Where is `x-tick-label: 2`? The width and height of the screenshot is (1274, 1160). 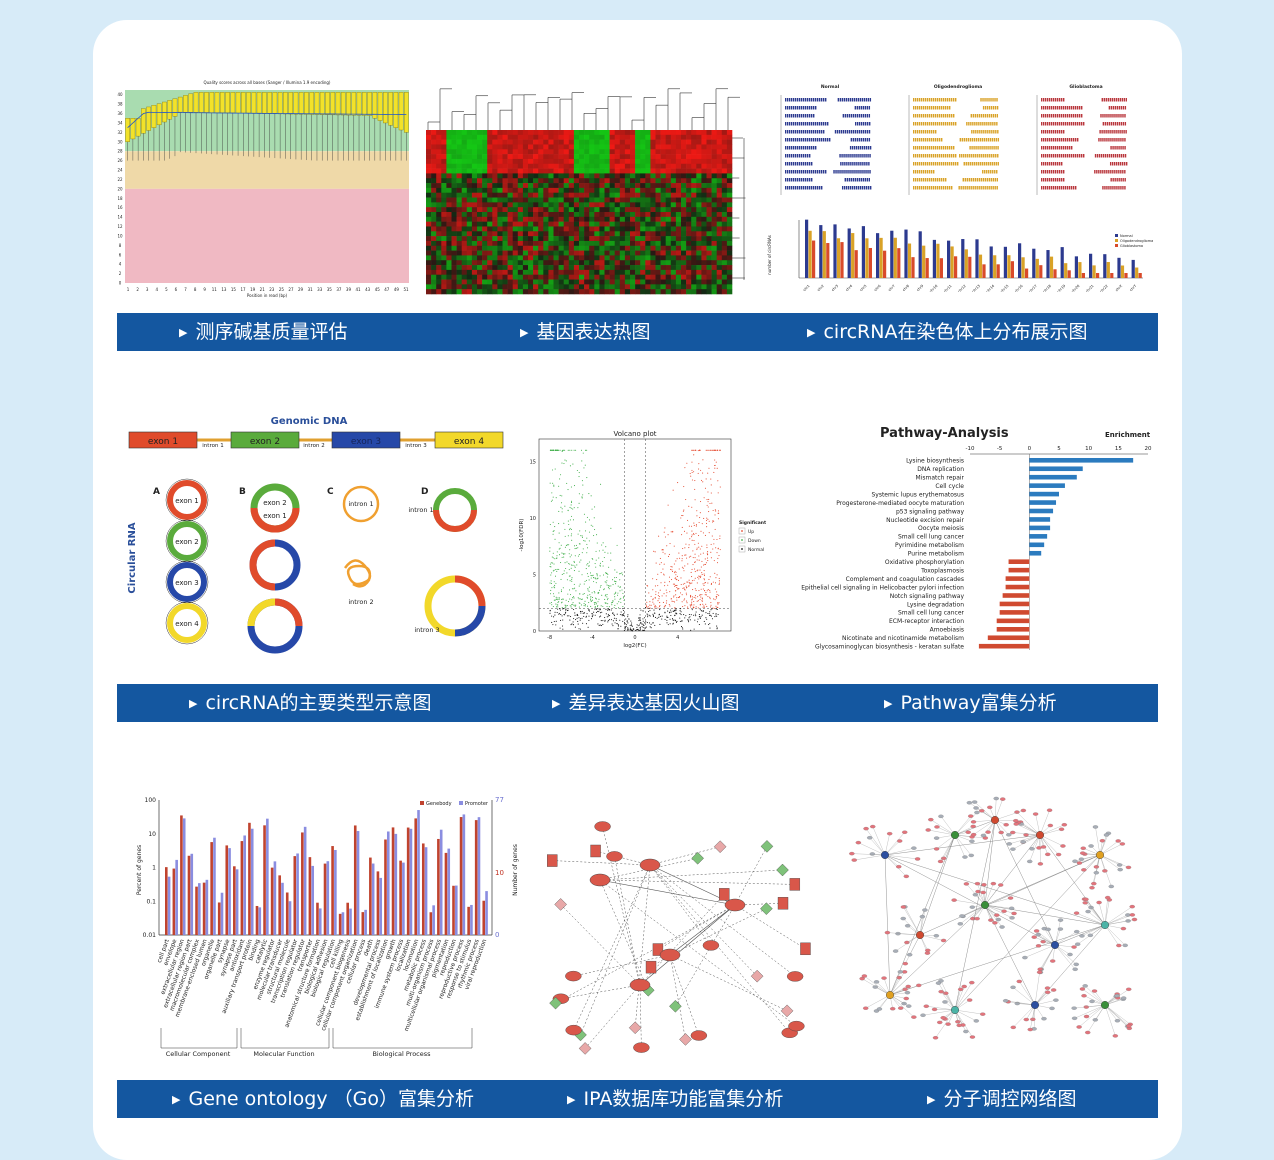
x-tick-label: 2 is located at coordinates (137, 289).